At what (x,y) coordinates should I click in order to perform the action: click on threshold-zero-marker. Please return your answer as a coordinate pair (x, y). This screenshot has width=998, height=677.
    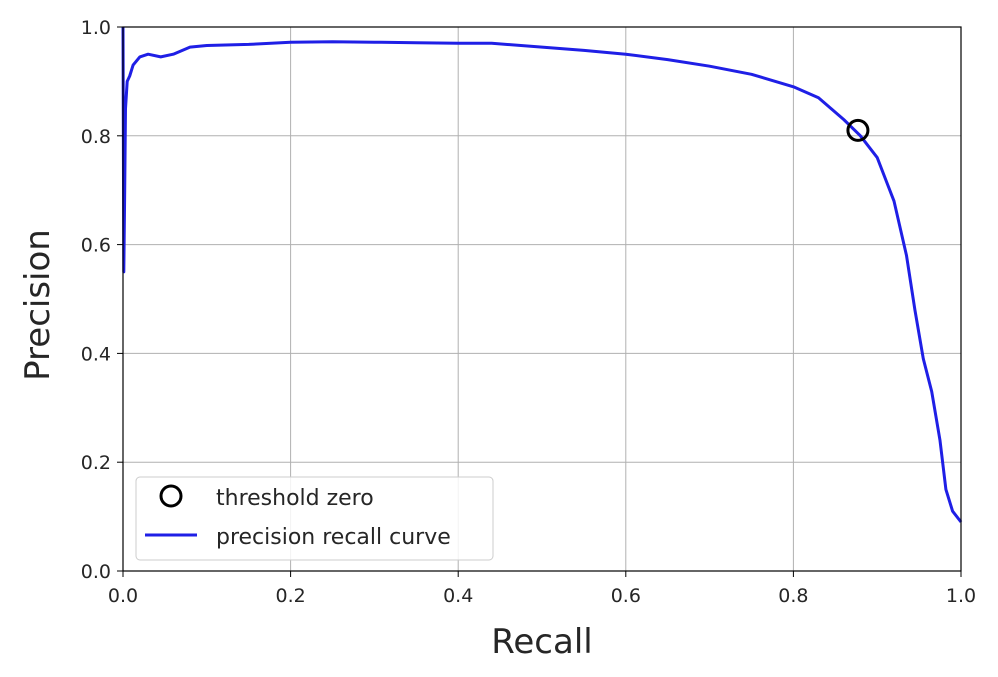
    Looking at the image, I should click on (858, 130).